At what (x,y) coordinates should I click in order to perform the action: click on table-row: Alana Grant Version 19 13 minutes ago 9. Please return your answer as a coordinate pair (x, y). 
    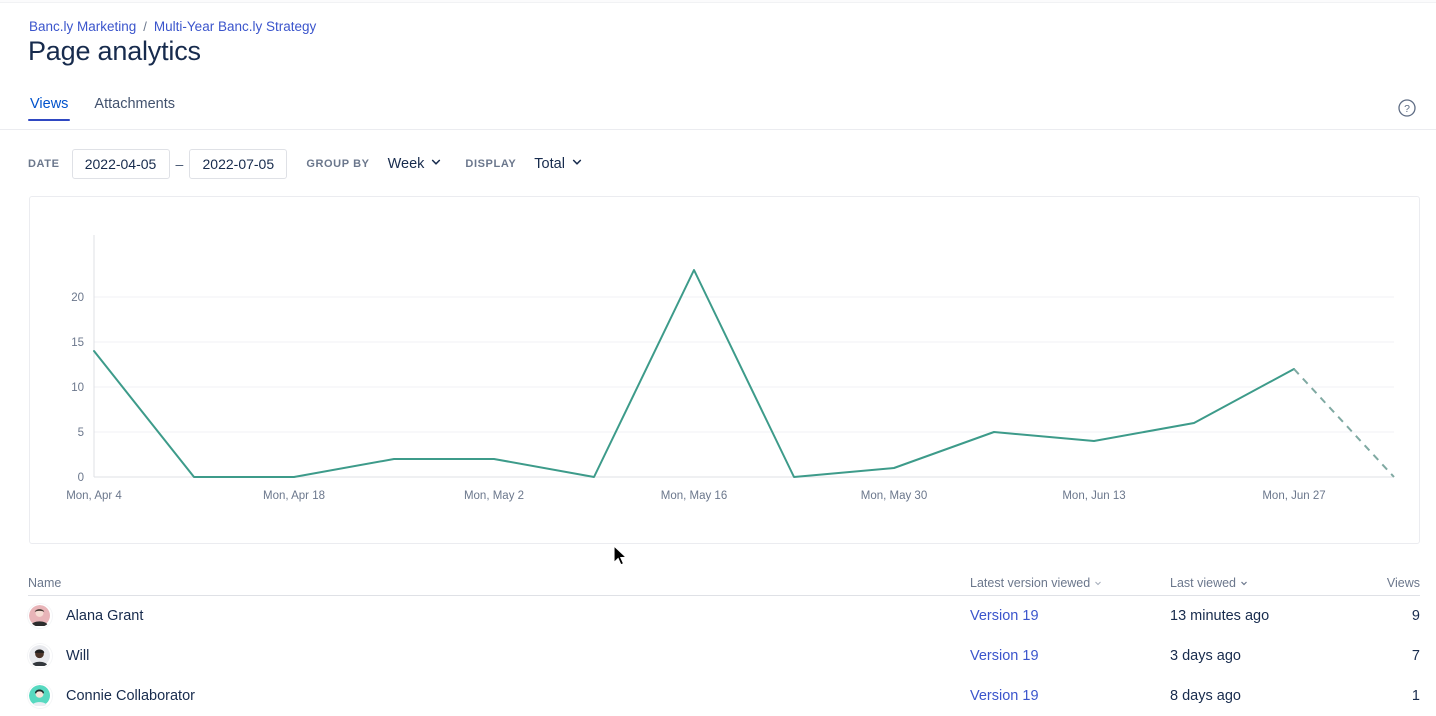
    Looking at the image, I should click on (724, 616).